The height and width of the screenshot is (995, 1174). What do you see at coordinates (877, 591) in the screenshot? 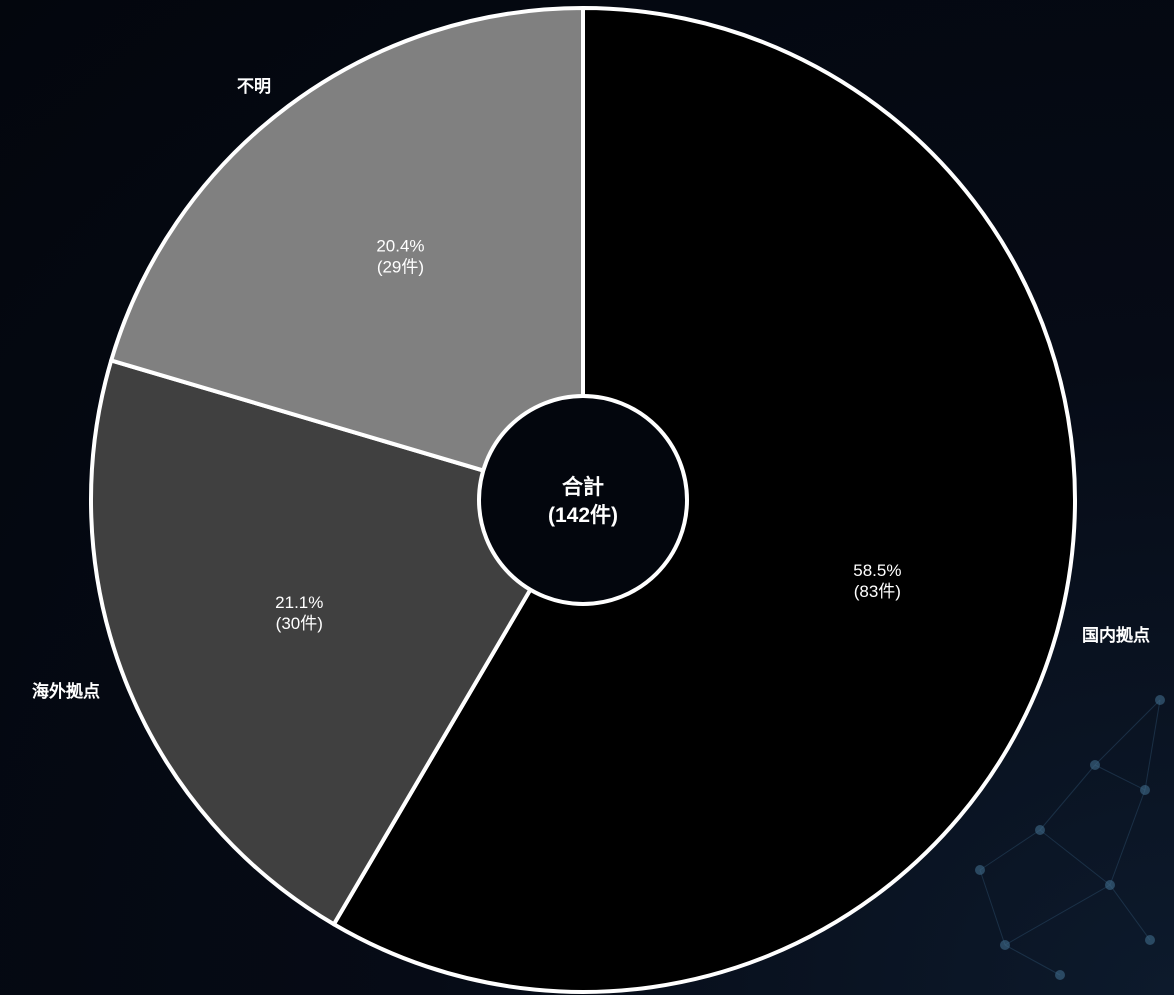
I see `slice-count-label: (83件)` at bounding box center [877, 591].